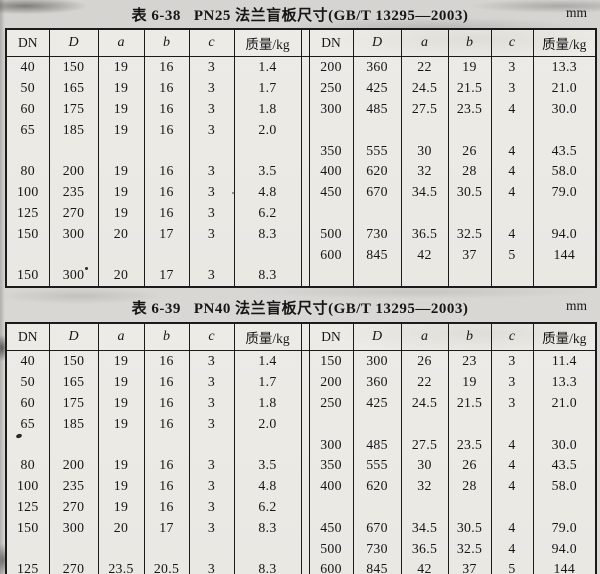  What do you see at coordinates (301, 507) in the screenshot?
I see `table-row: 125 270 19 16 3 6.2` at bounding box center [301, 507].